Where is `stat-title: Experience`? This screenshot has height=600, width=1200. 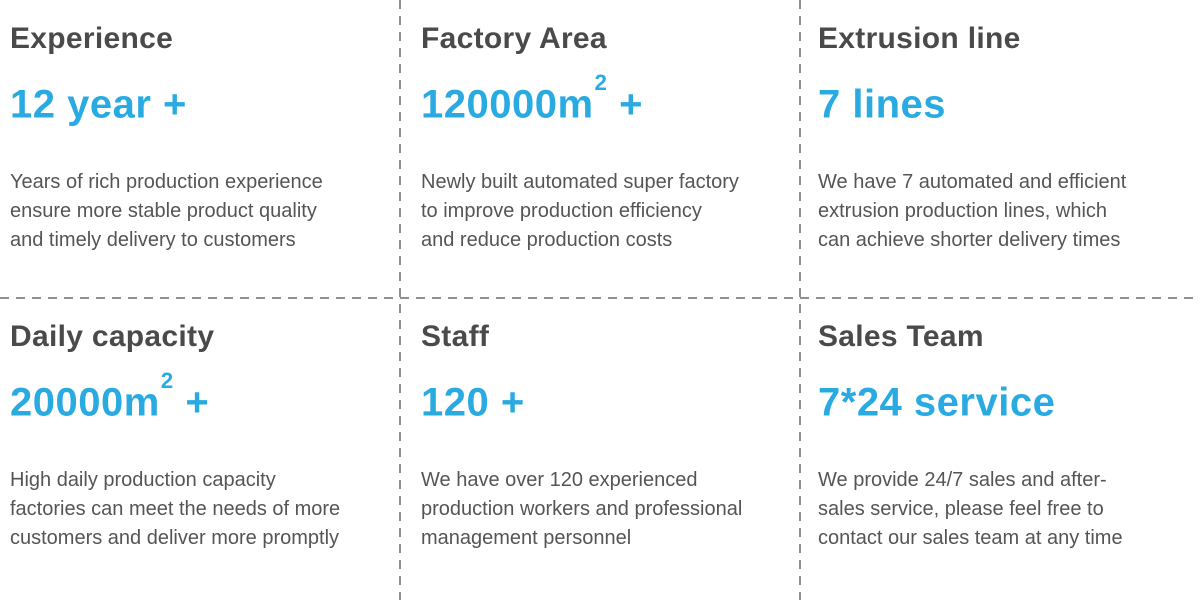
stat-title: Experience is located at coordinates (92, 38).